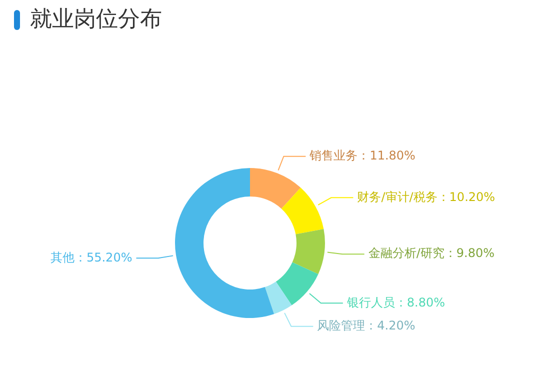 Image resolution: width=558 pixels, height=385 pixels. Describe the element at coordinates (366, 325) in the screenshot. I see `slice-label: 风险管理：4.20%` at that location.